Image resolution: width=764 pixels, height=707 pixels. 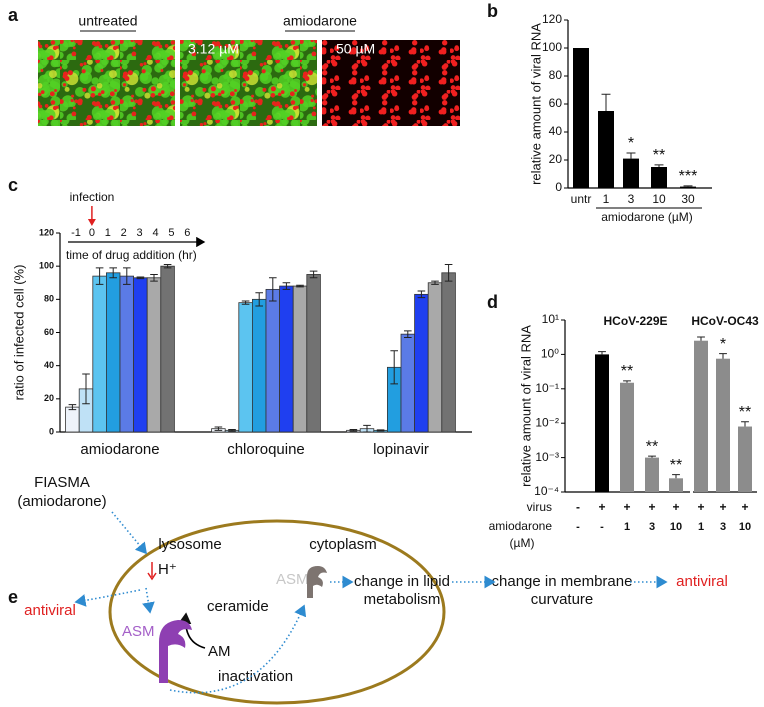 I want to click on diagram-text: FIASMA, so click(x=62, y=482).